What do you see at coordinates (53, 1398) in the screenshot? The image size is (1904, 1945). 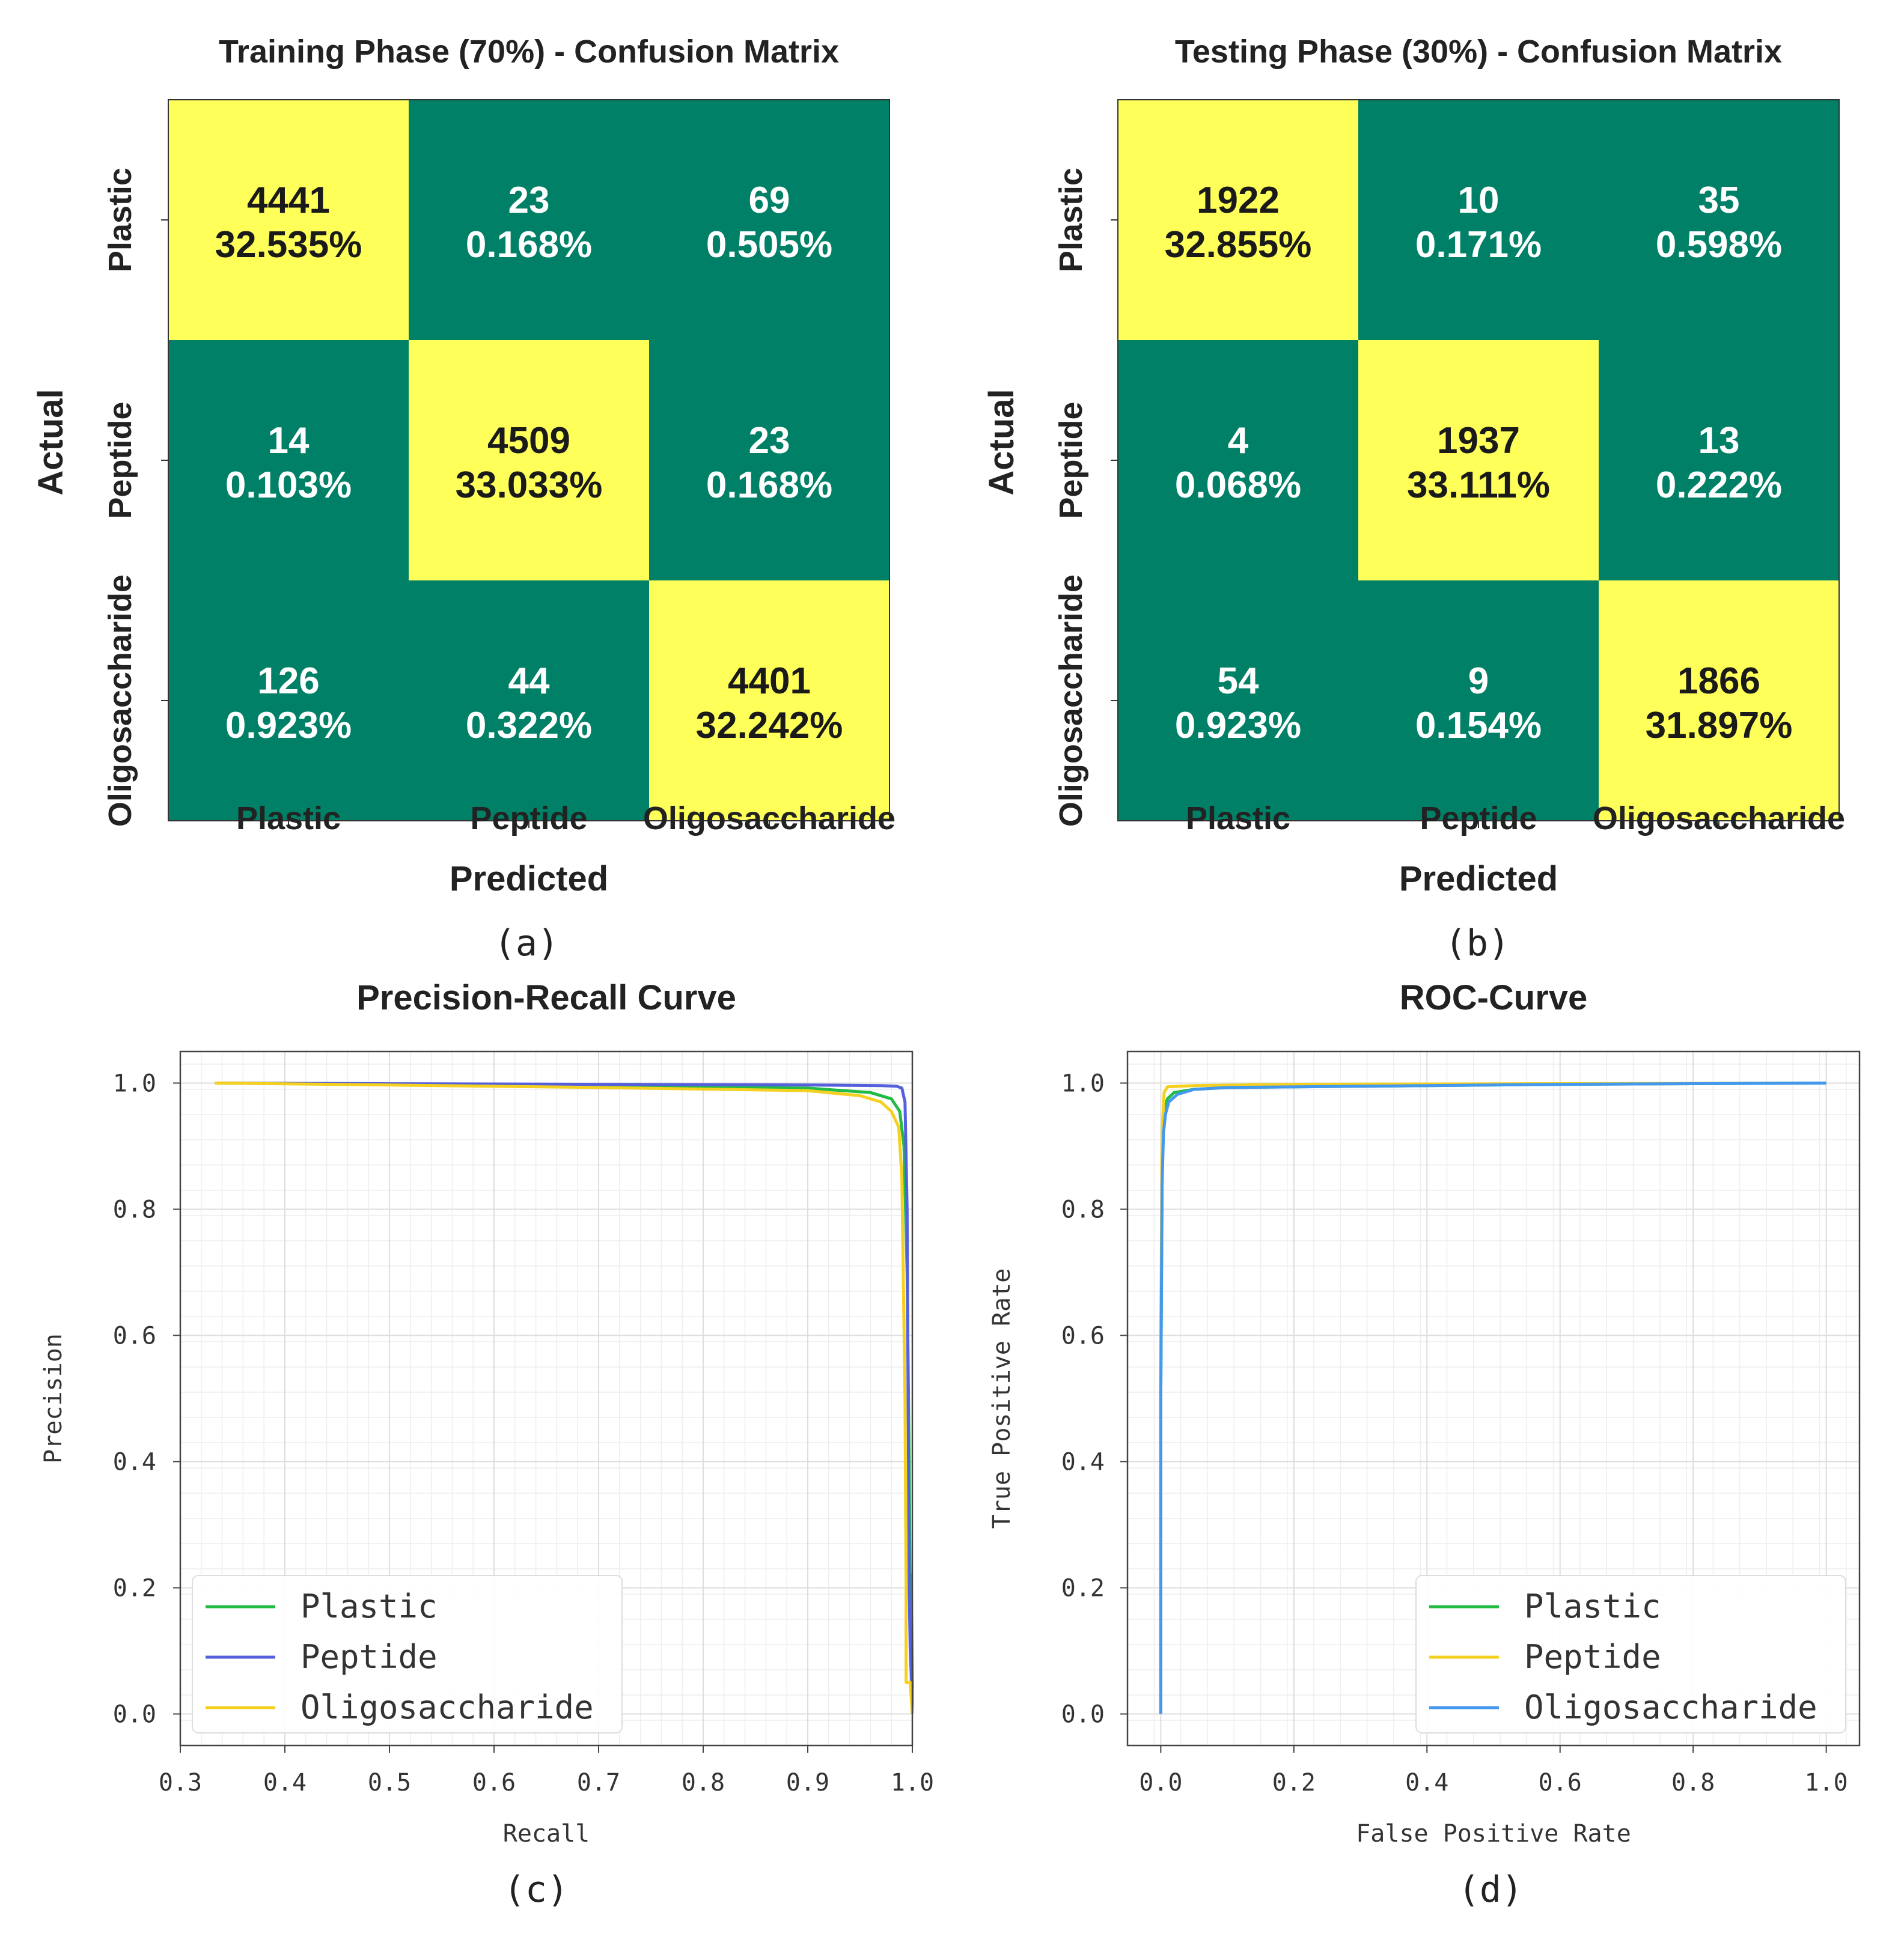 I see `y-axis-title: Precision` at bounding box center [53, 1398].